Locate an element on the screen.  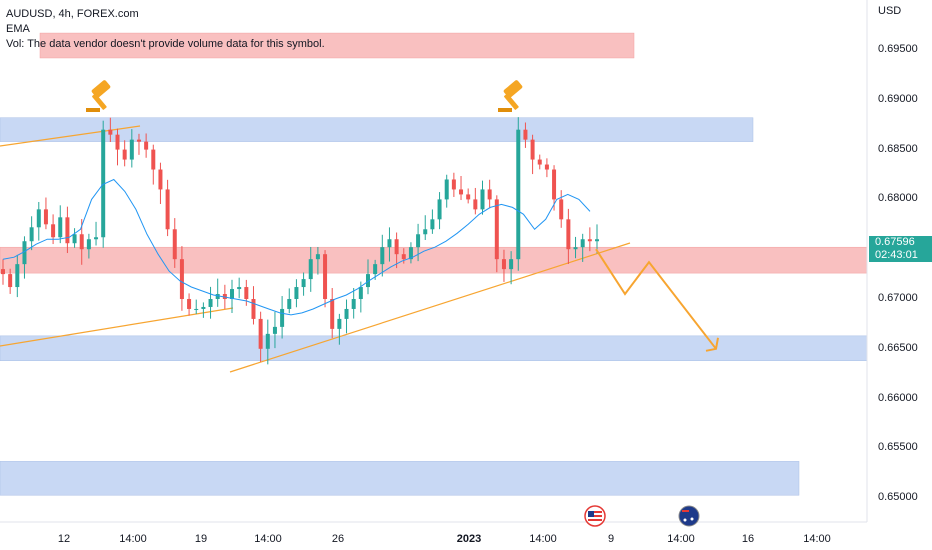
price-tick-label: 0.69000 is located at coordinates (898, 98).